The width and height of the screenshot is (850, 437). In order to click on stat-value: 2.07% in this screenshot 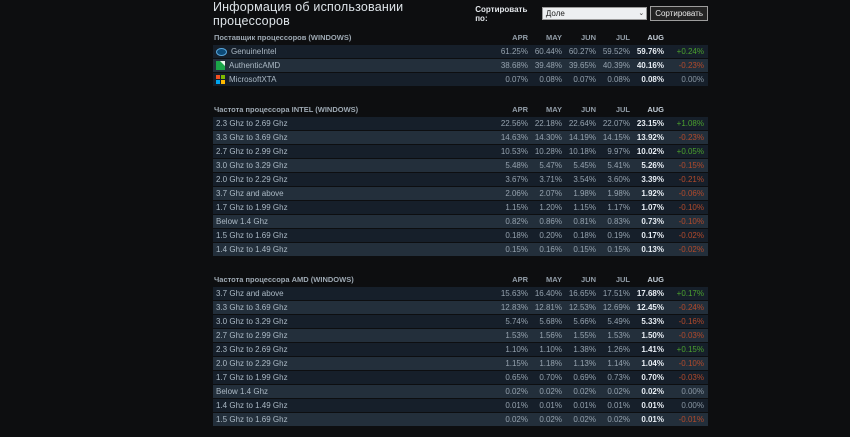, I will do `click(550, 193)`.